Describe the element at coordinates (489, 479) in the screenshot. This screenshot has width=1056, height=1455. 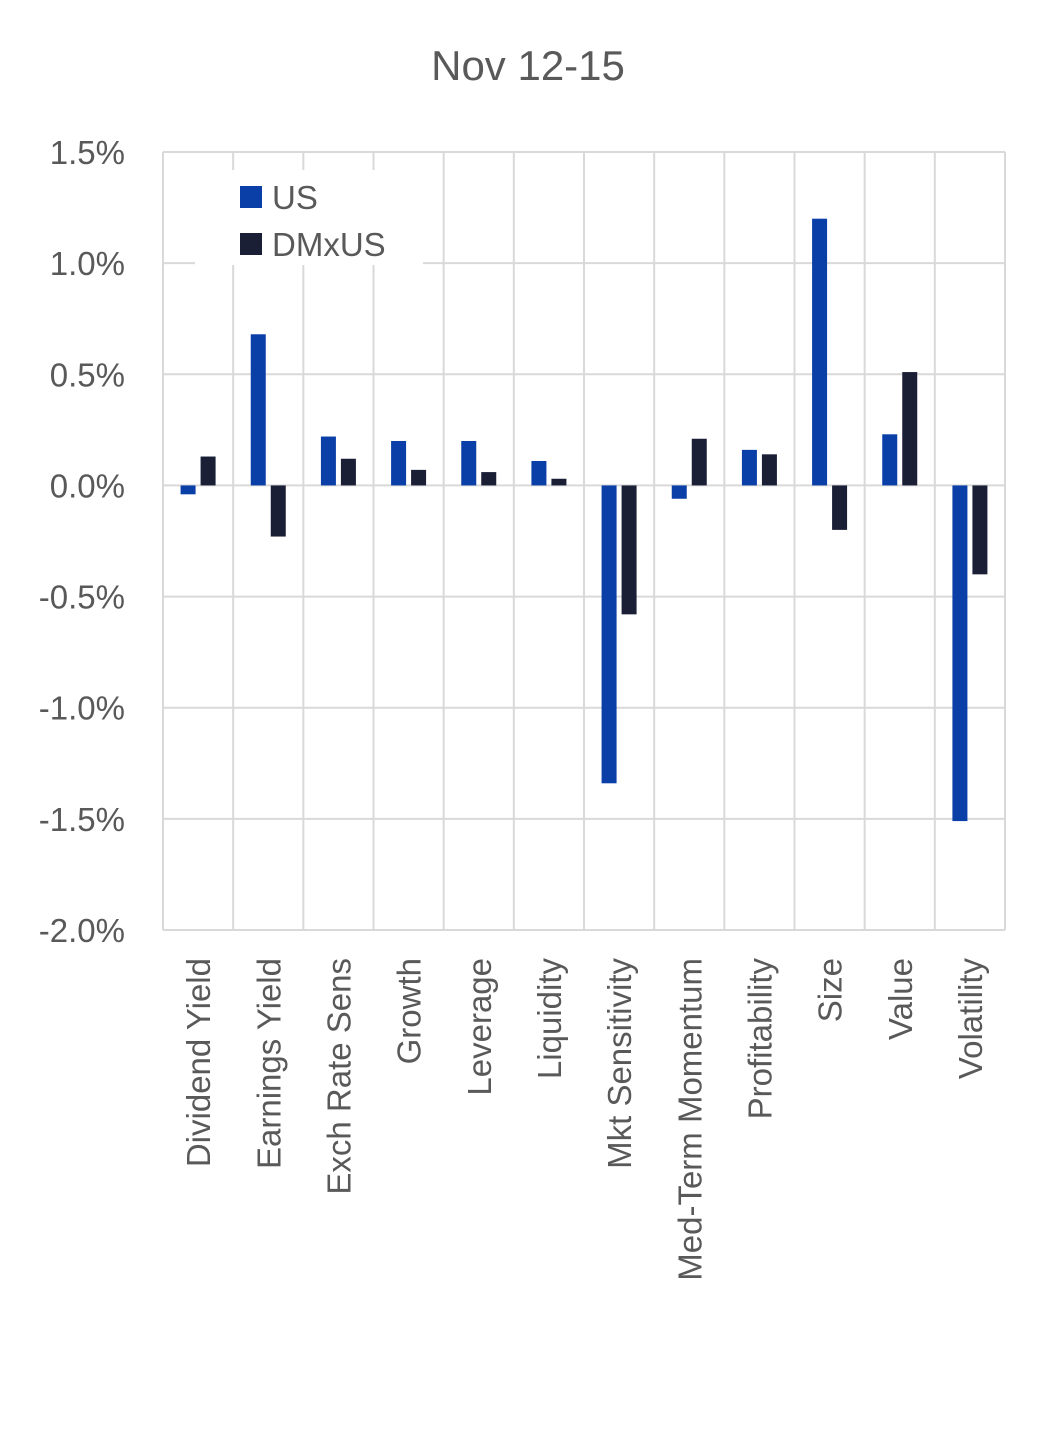
I see `bar-dmxus-leverage` at that location.